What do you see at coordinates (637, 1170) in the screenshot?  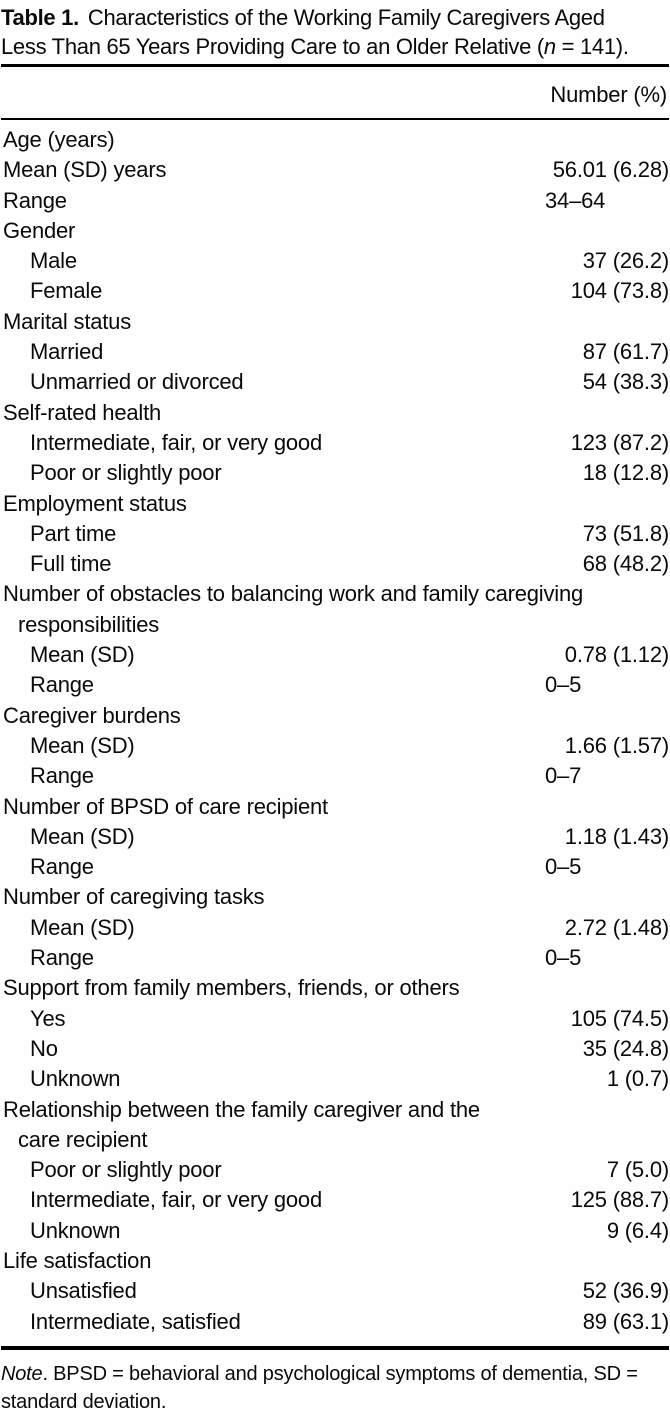 I see `row-value: 7 (5.0)` at bounding box center [637, 1170].